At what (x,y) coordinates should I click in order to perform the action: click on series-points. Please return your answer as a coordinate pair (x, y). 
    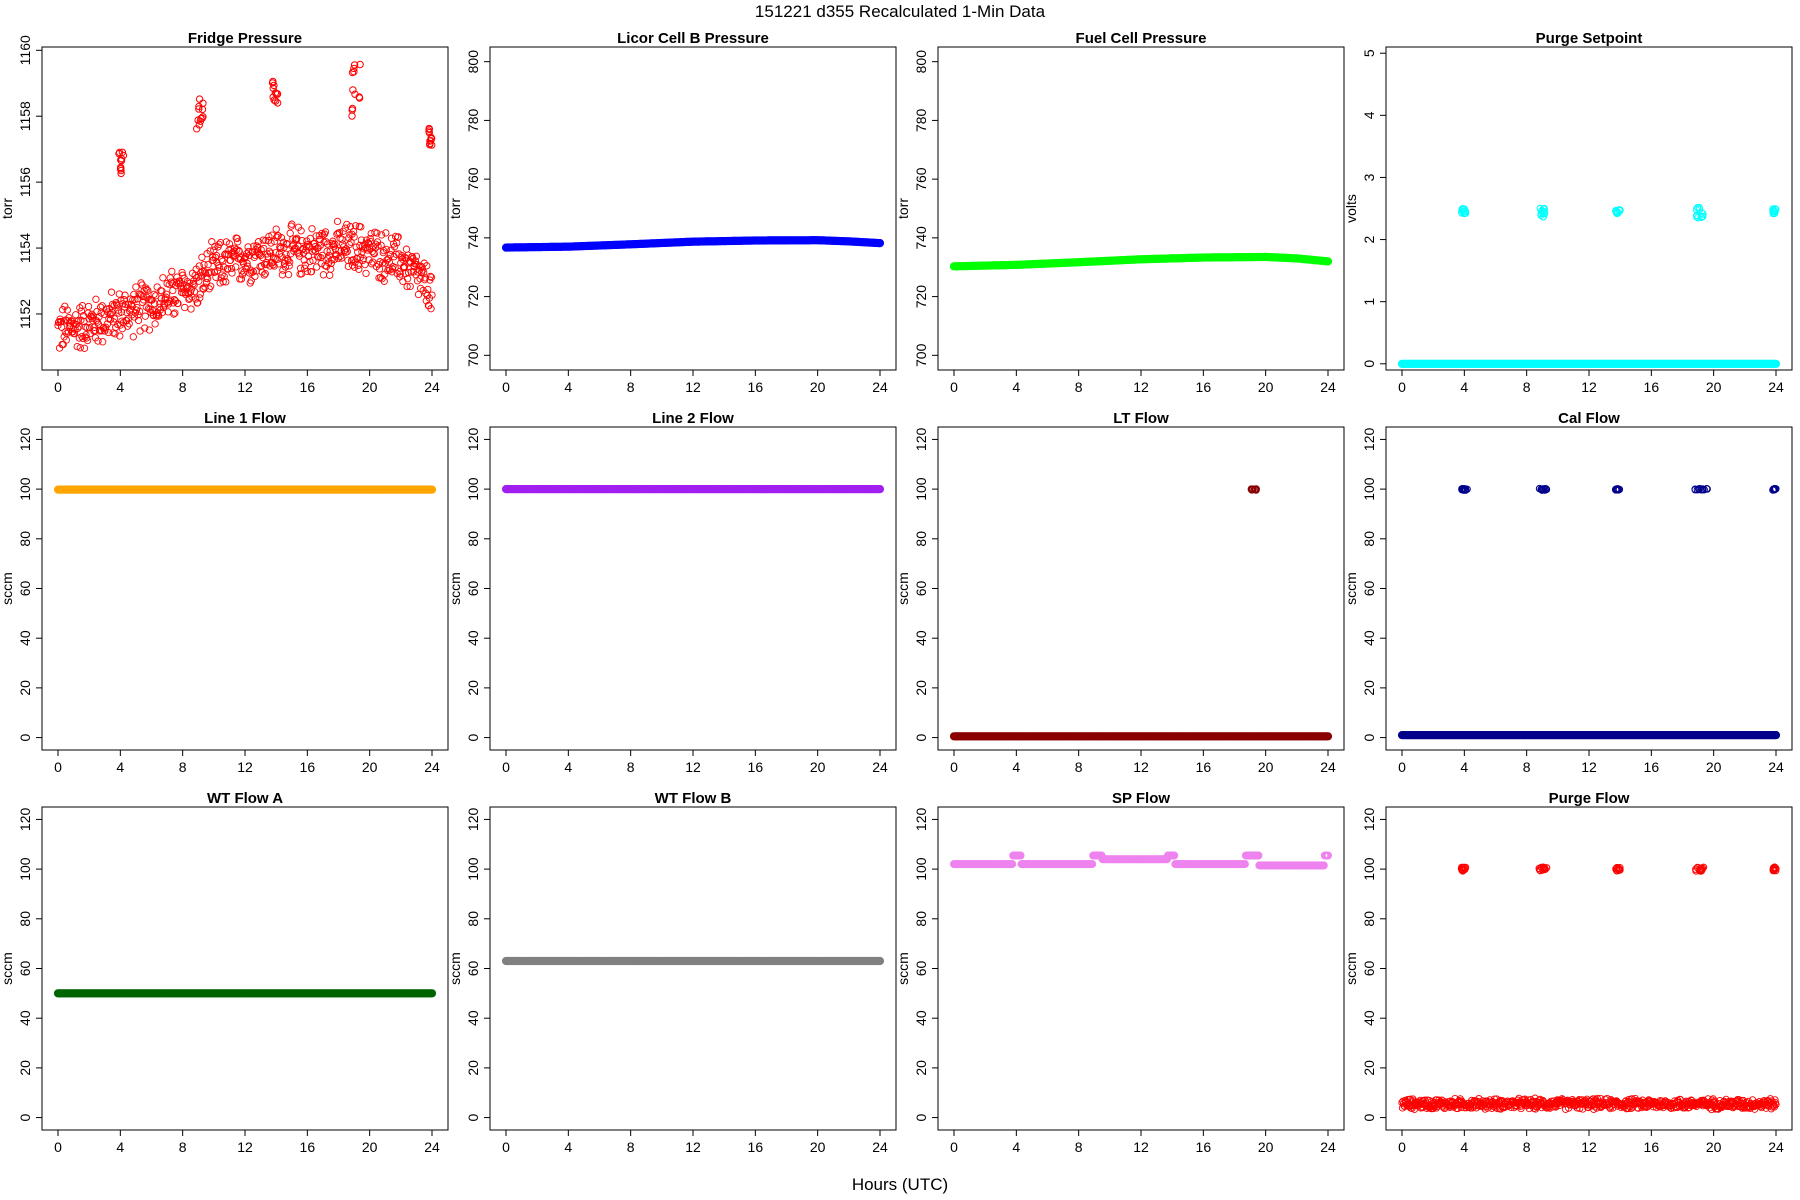
    Looking at the image, I should click on (693, 244).